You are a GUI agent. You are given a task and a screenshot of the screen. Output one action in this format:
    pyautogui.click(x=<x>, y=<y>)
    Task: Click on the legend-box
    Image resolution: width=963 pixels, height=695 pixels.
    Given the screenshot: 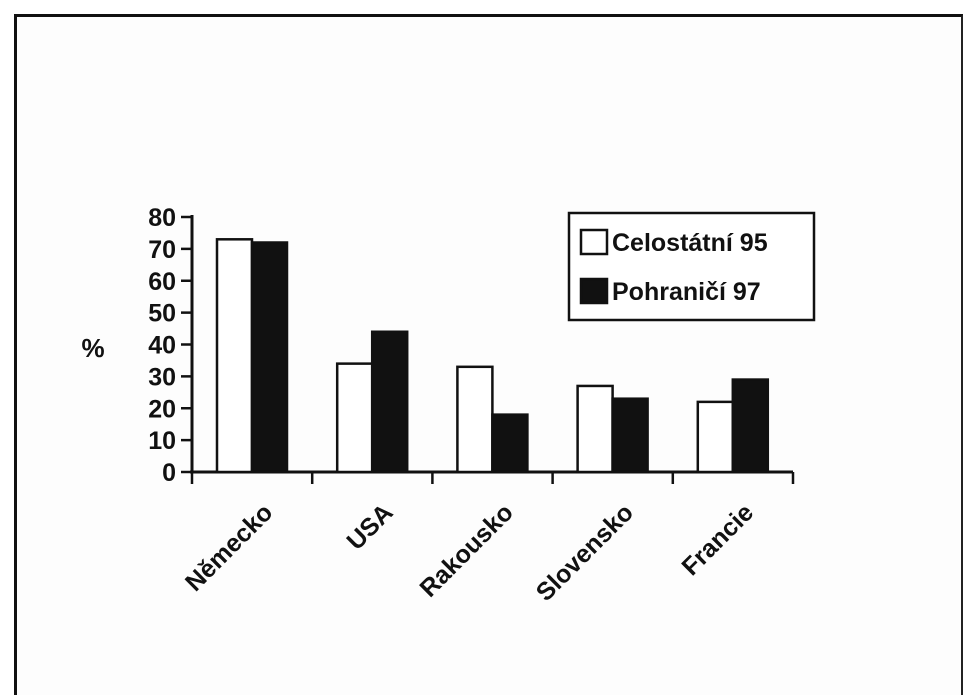 What is the action you would take?
    pyautogui.click(x=691, y=266)
    